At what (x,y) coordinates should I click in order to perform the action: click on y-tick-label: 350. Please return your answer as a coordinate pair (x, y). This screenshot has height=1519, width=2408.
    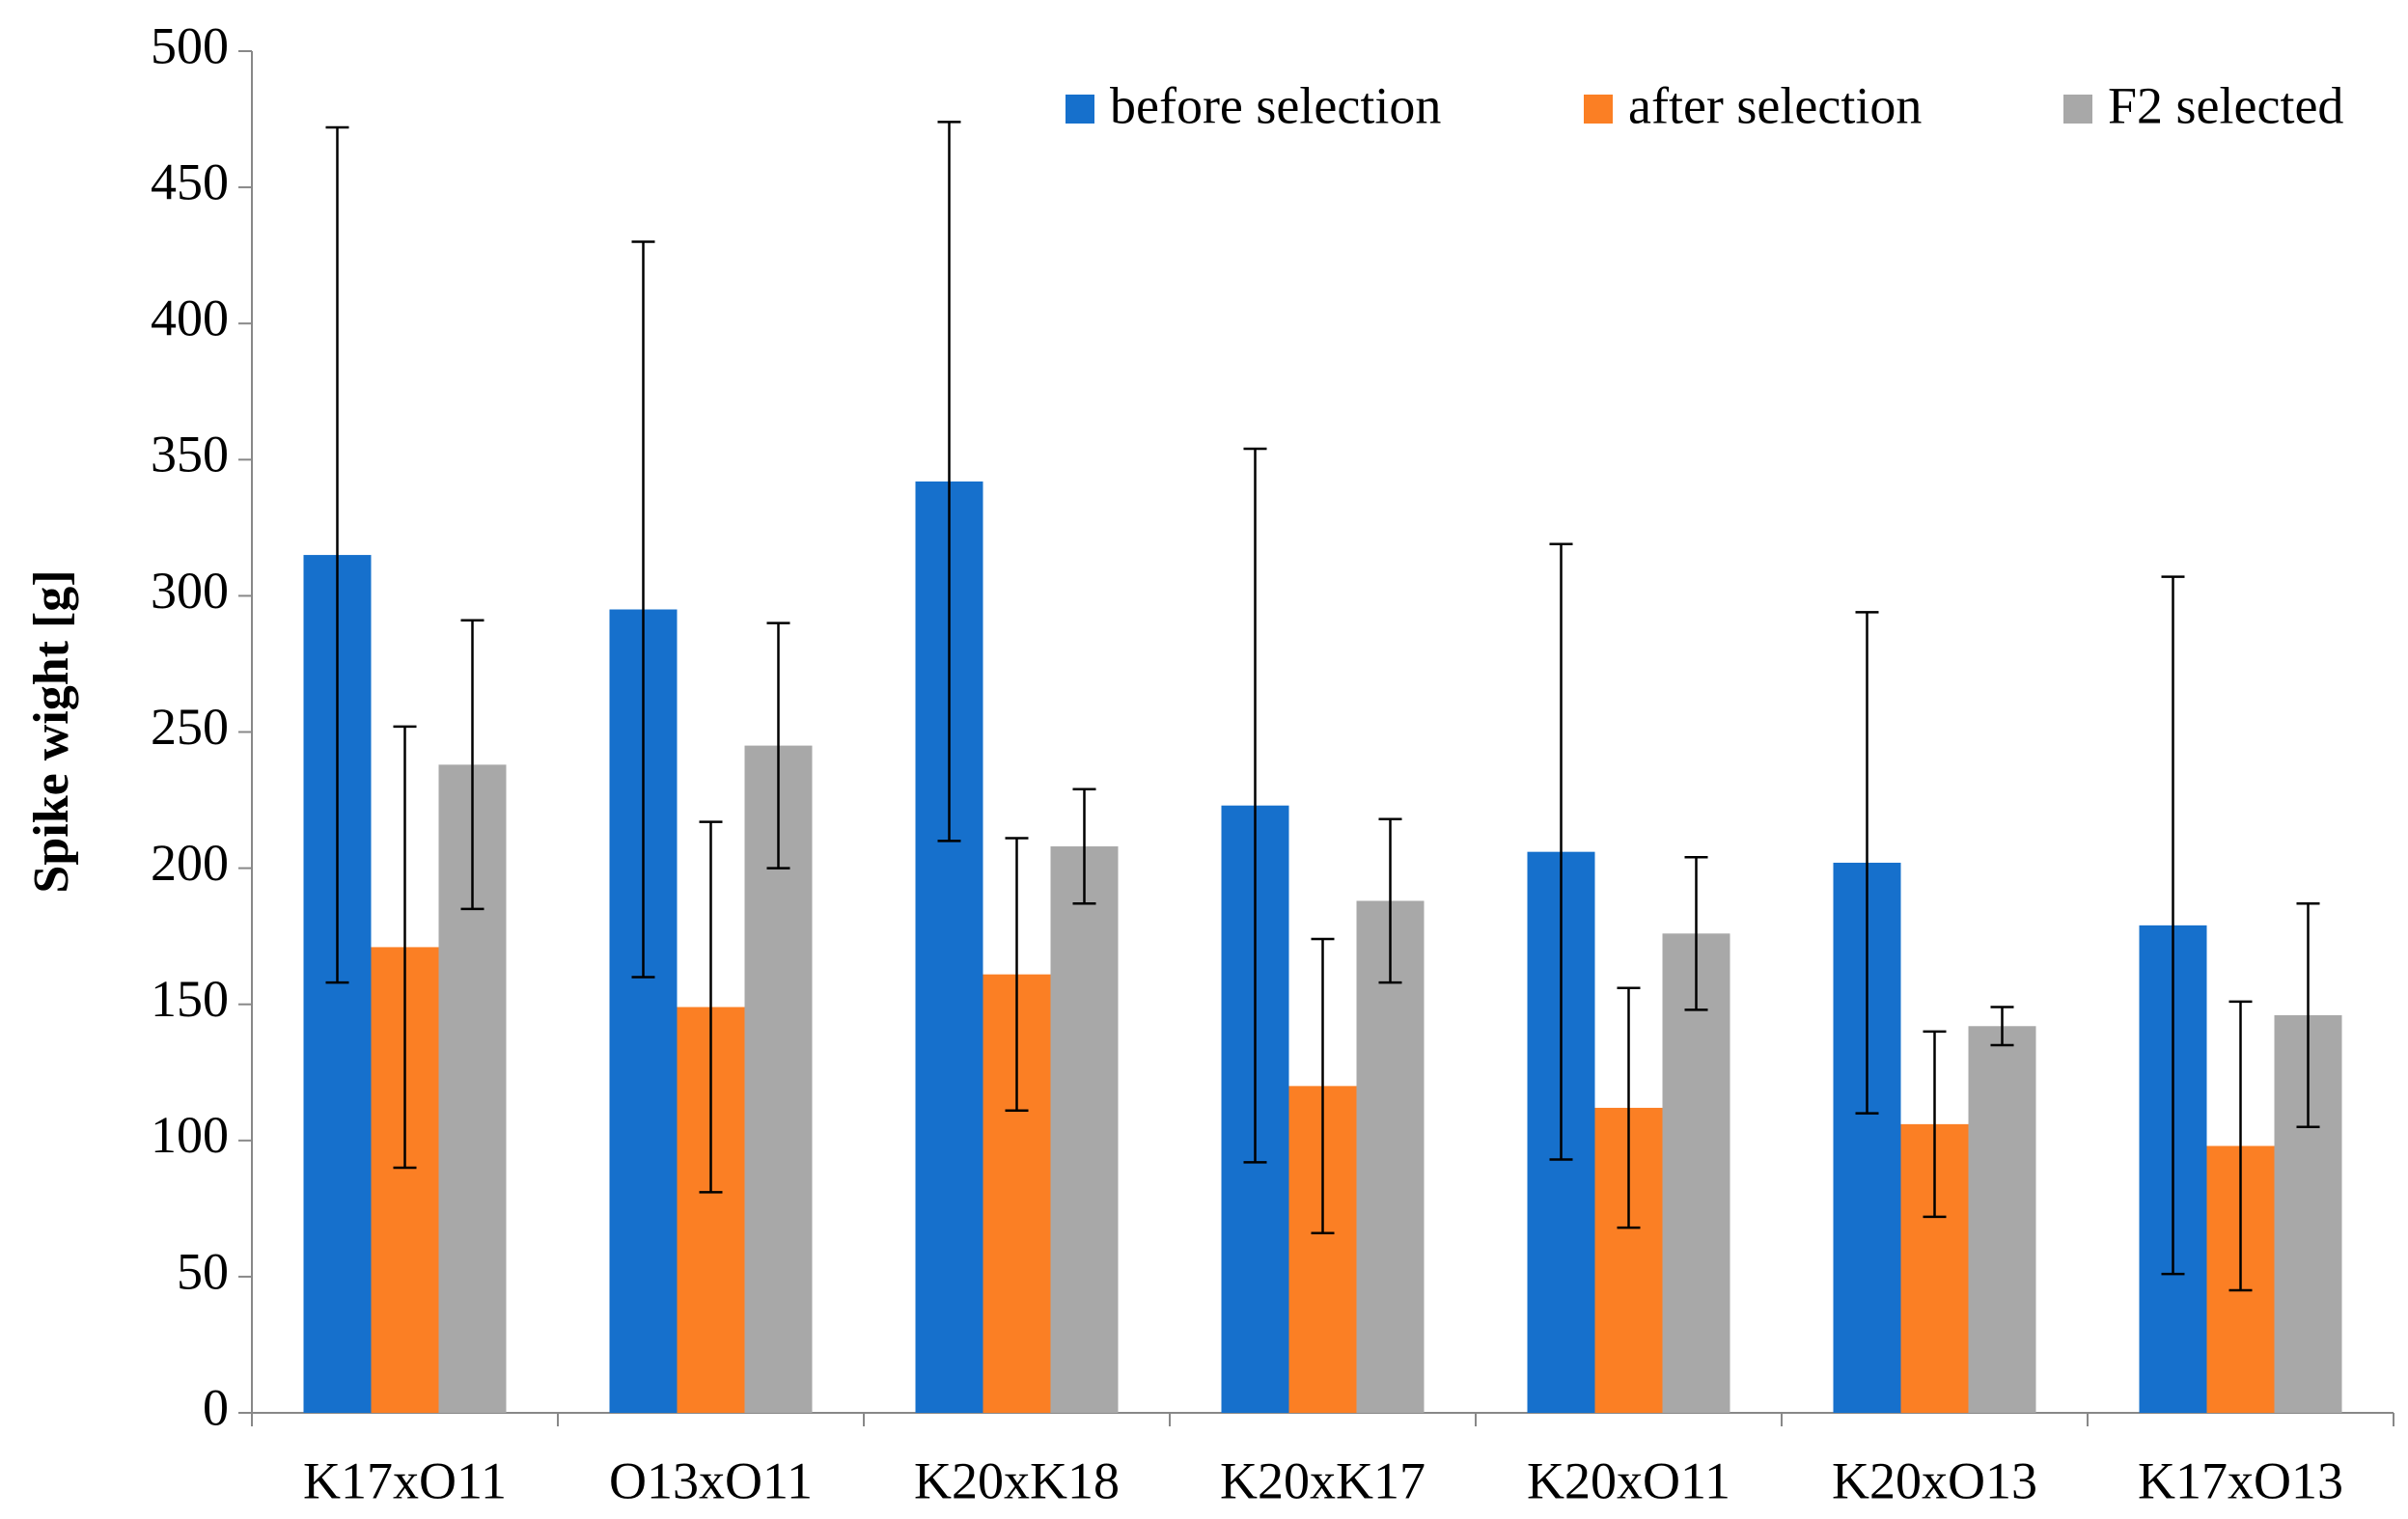
    Looking at the image, I should click on (190, 454).